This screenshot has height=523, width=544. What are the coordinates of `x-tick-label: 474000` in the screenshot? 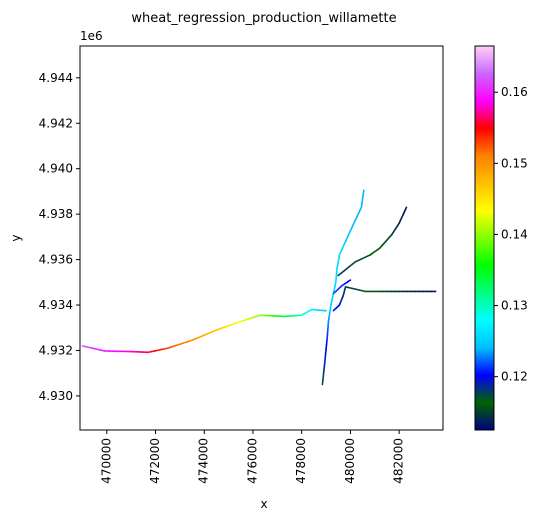 It's located at (204, 461).